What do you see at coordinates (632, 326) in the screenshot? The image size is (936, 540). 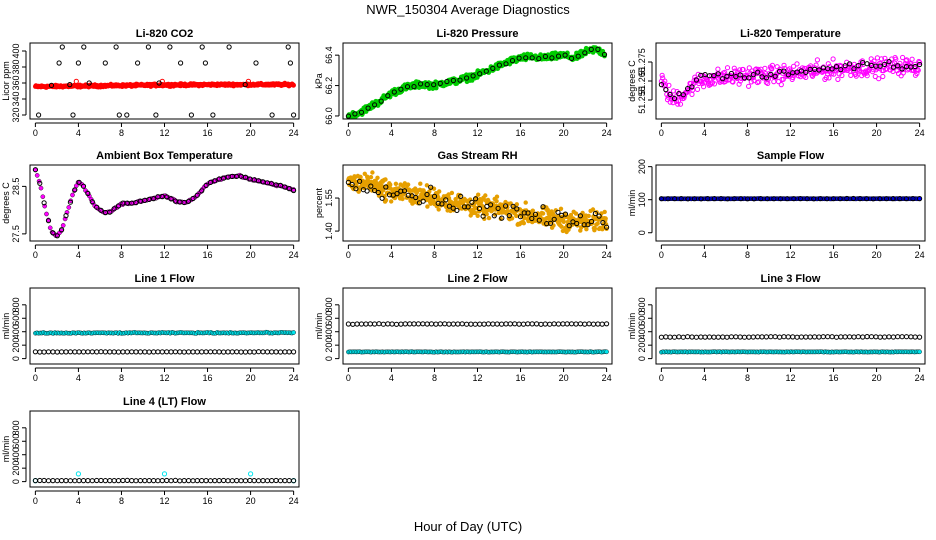 I see `y-axis-label: ml/min` at bounding box center [632, 326].